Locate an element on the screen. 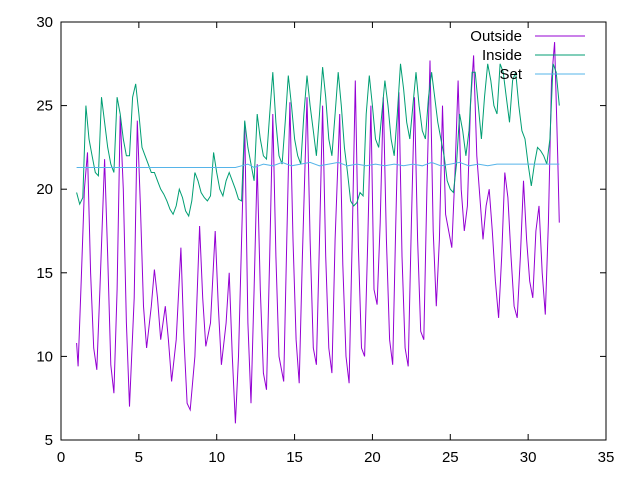 The width and height of the screenshot is (640, 480). y-tick-label: 5 is located at coordinates (49, 440).